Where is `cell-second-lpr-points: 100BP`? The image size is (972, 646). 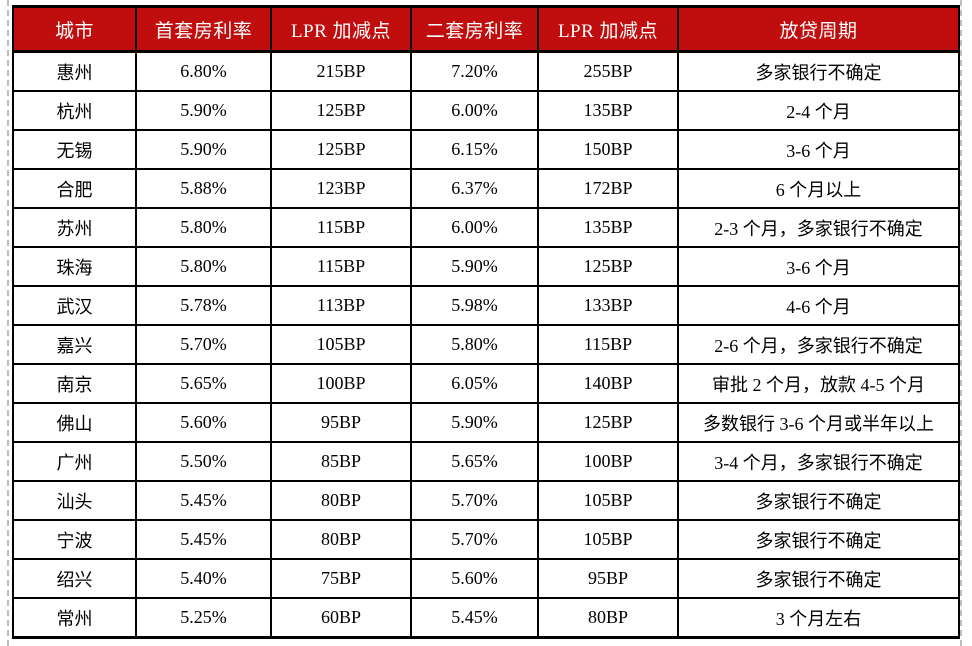 cell-second-lpr-points: 100BP is located at coordinates (608, 461).